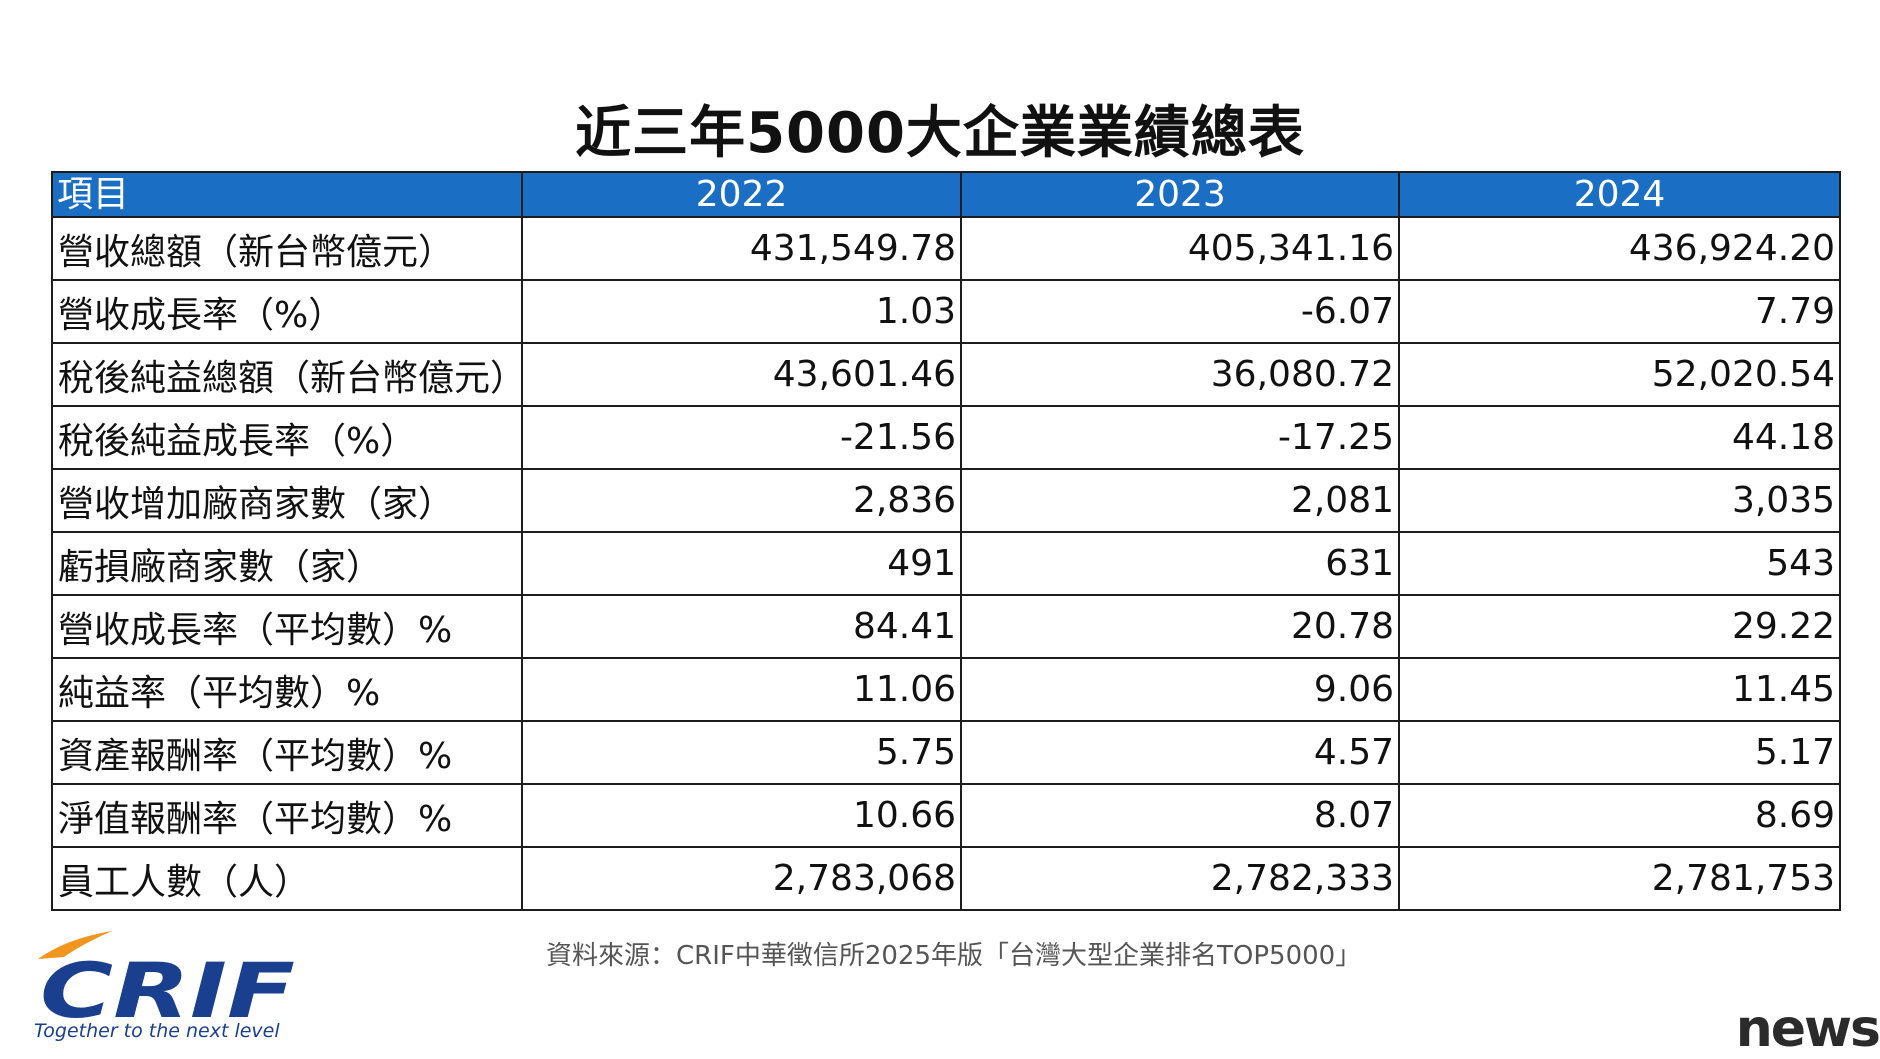 This screenshot has height=1059, width=1880. What do you see at coordinates (287, 437) in the screenshot?
I see `row-label: 稅後純益成長率（%）` at bounding box center [287, 437].